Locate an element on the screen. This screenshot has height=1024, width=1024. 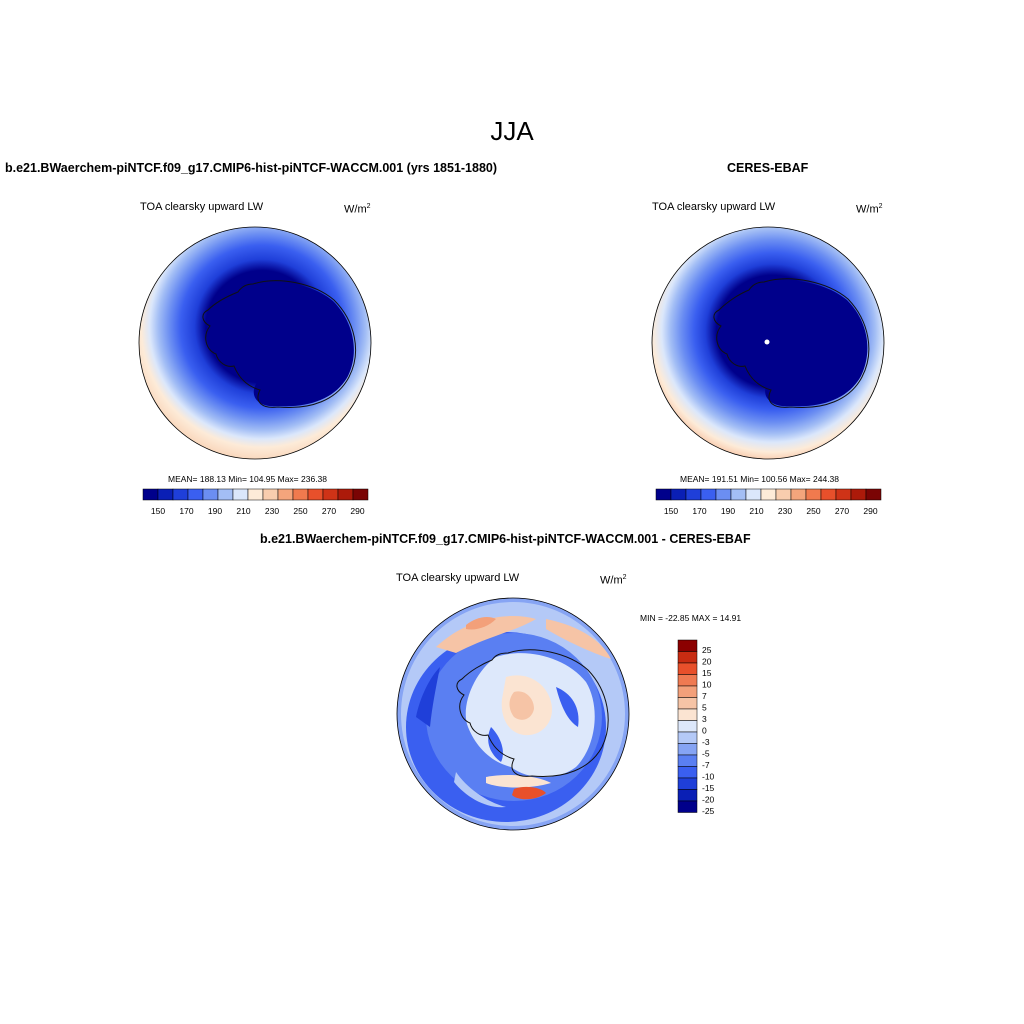
colorbar-tick-label: 15 is located at coordinates (707, 673).